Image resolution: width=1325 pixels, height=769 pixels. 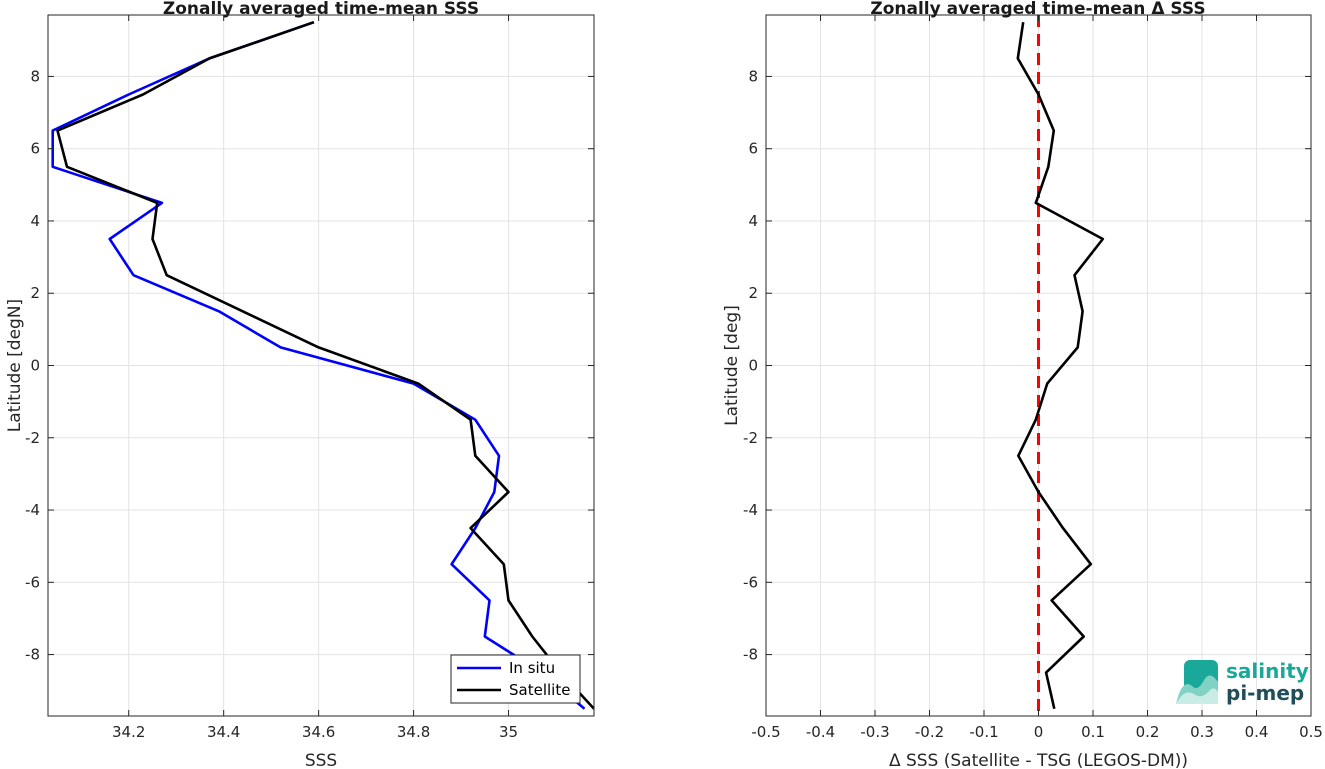 What do you see at coordinates (15, 365) in the screenshot?
I see `y-axis-label: Latitude [degN]` at bounding box center [15, 365].